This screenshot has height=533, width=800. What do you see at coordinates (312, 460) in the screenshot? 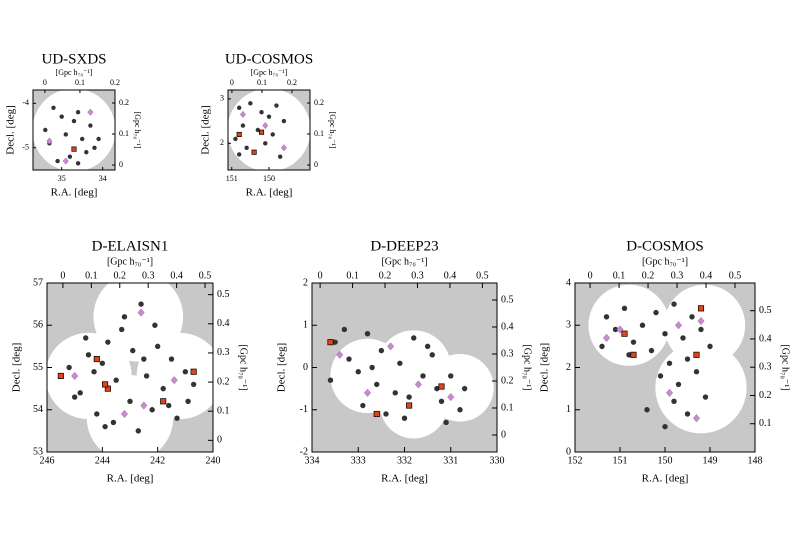
I see `x-tick-label: 334` at bounding box center [312, 460].